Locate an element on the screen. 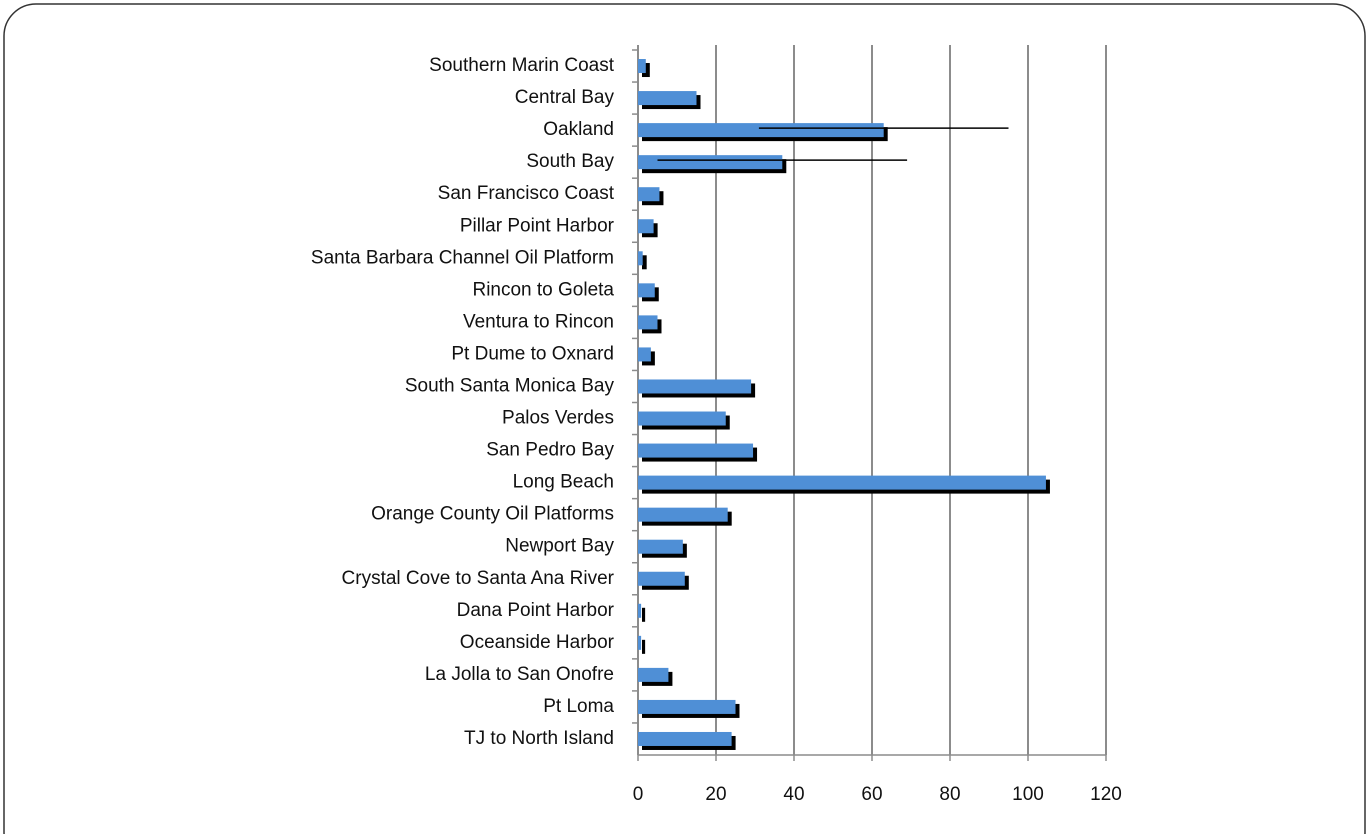 The width and height of the screenshot is (1369, 834). y-tick-label: Long Beach is located at coordinates (563, 482).